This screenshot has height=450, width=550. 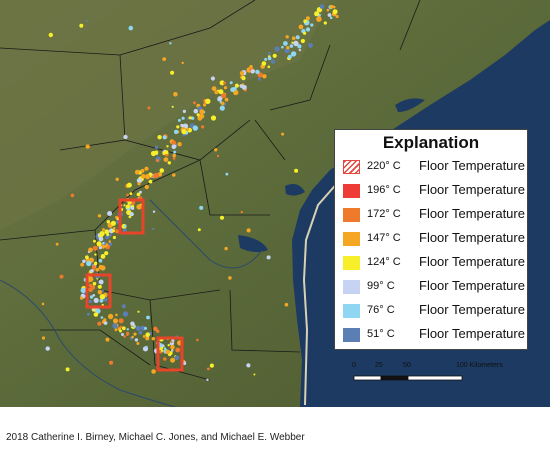 I want to click on legend-item: 99° C Floor Temperature, so click(x=434, y=288).